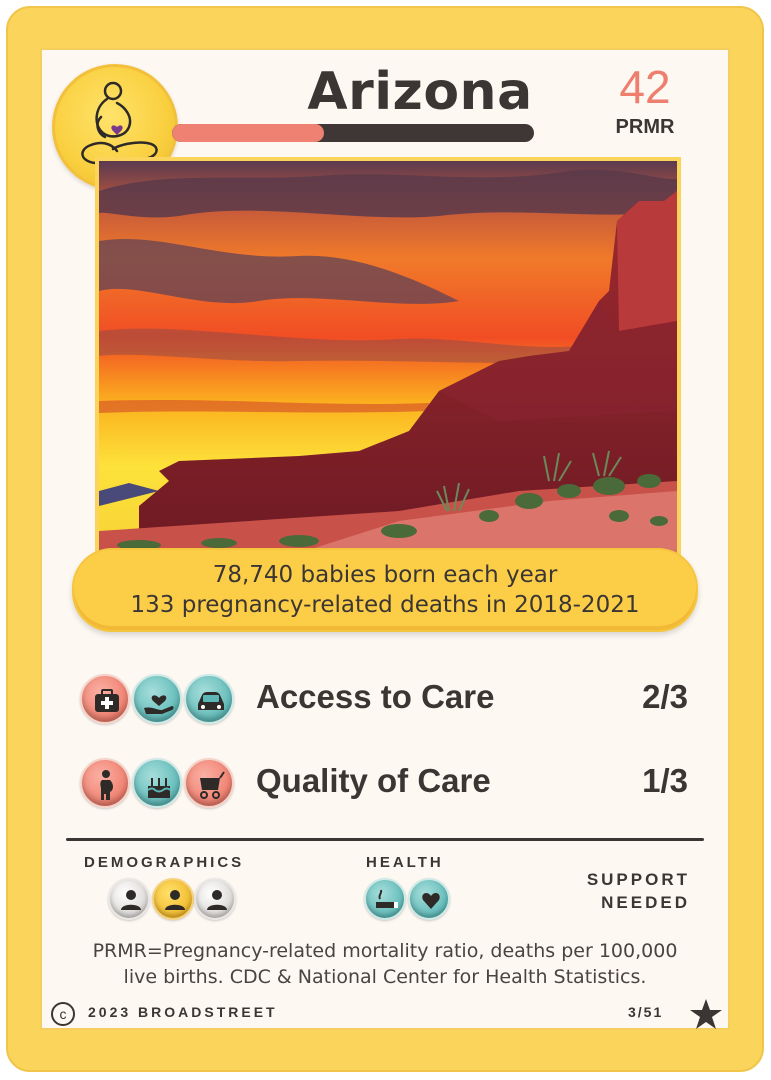 Image resolution: width=771 pixels, height=1080 pixels. I want to click on category-row-quality: Quality of Care 1/3, so click(390, 784).